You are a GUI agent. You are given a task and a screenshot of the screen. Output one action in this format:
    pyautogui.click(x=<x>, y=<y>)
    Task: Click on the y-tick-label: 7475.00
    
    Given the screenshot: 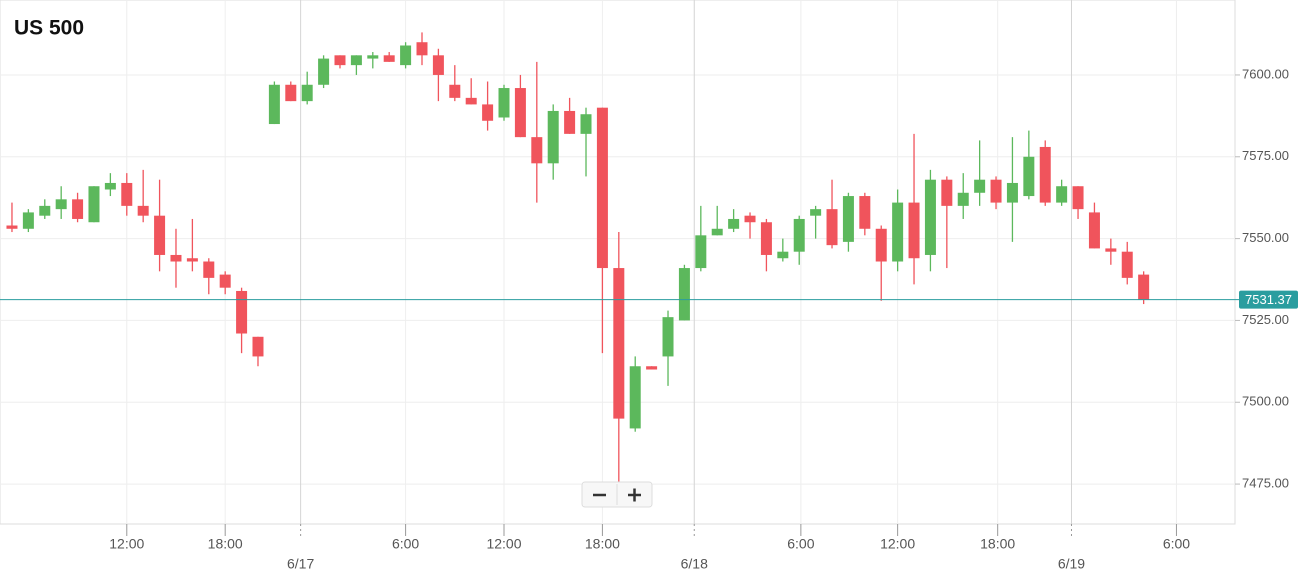 What is the action you would take?
    pyautogui.click(x=1265, y=483)
    